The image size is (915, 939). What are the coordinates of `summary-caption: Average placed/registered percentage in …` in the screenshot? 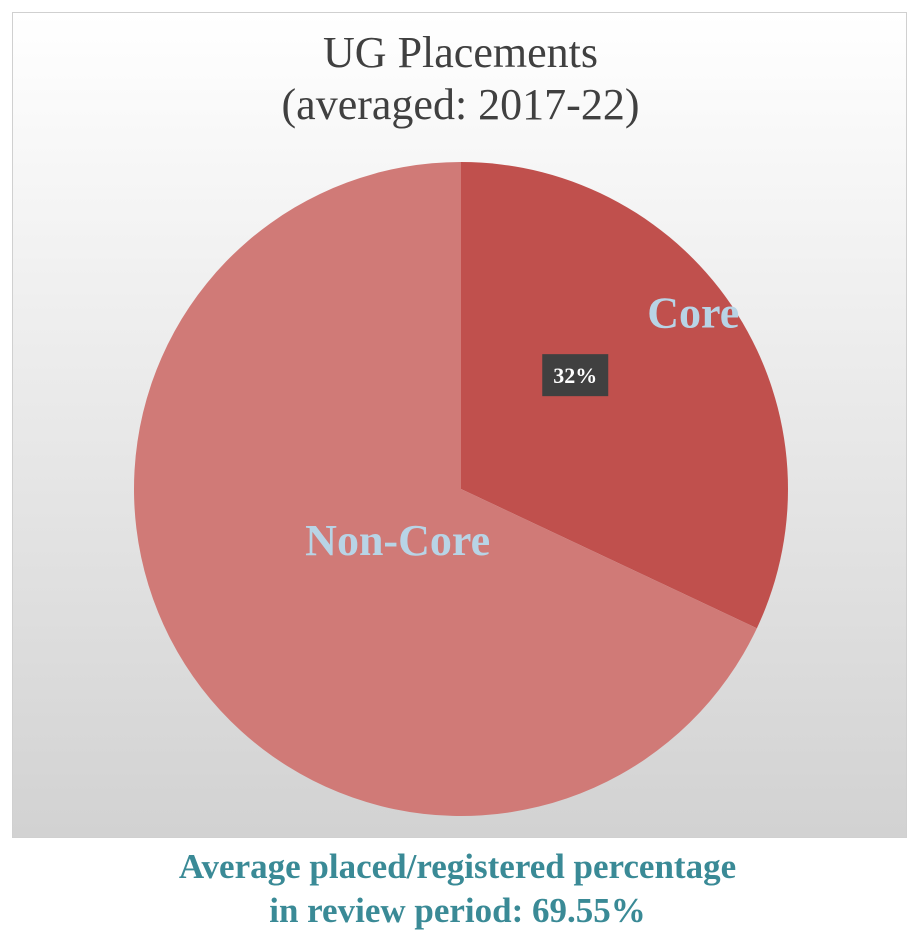 It's located at (457, 889).